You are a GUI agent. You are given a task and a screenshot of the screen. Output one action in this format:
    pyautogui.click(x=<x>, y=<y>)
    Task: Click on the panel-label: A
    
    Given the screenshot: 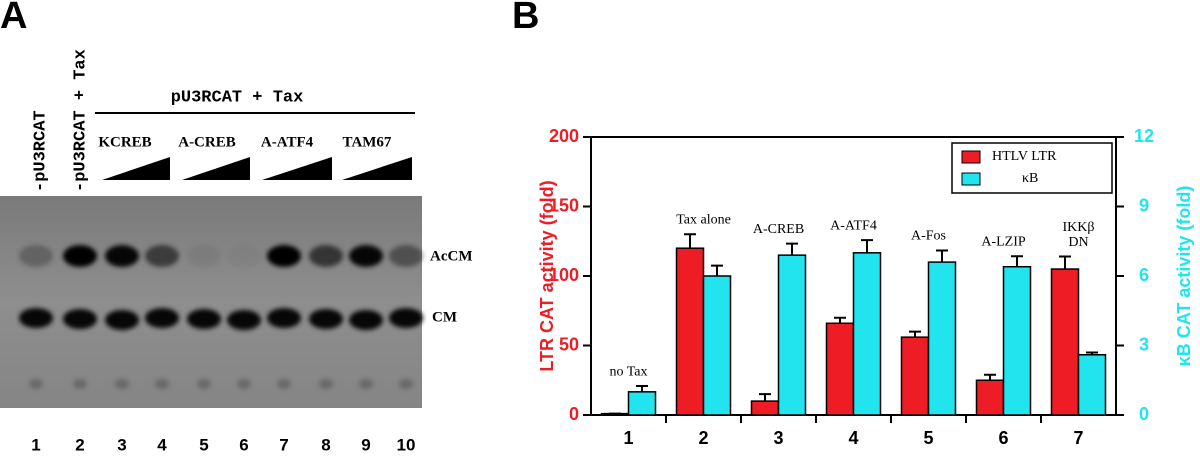 What is the action you would take?
    pyautogui.click(x=13, y=18)
    